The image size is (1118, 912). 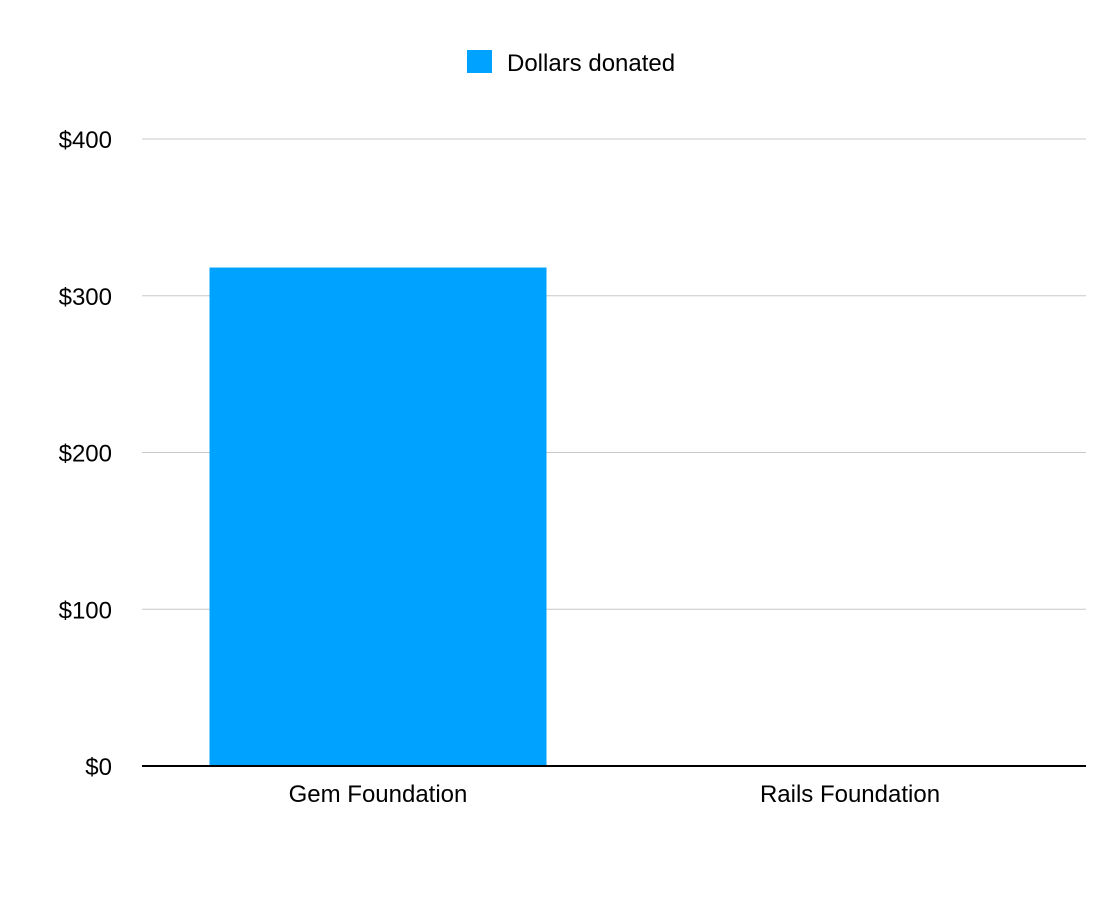 What do you see at coordinates (614, 794) in the screenshot?
I see `x-axis-labels: Gem Foundation Rails Foundation` at bounding box center [614, 794].